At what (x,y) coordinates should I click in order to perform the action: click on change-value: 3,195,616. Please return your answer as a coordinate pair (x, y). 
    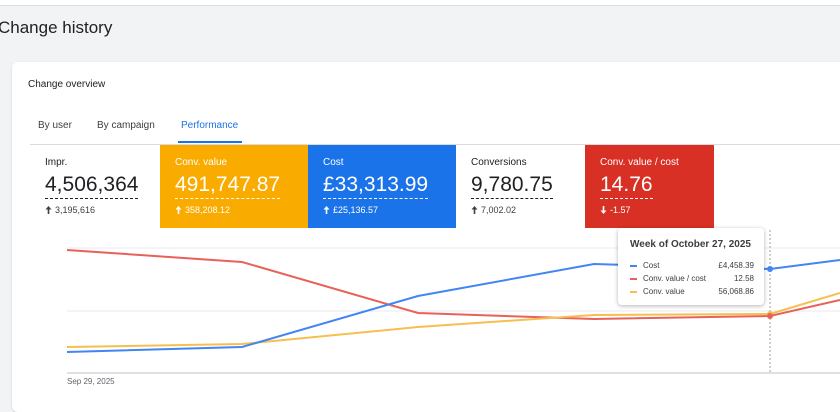
    Looking at the image, I should click on (75, 210).